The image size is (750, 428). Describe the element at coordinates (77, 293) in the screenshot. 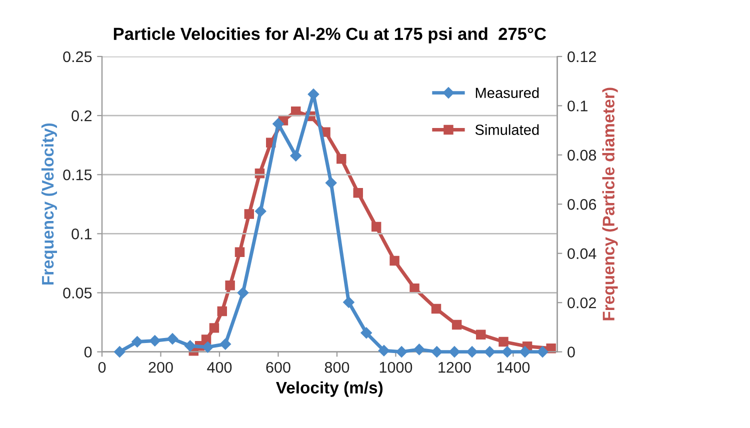

I see `y-tick-label: 0.05` at that location.